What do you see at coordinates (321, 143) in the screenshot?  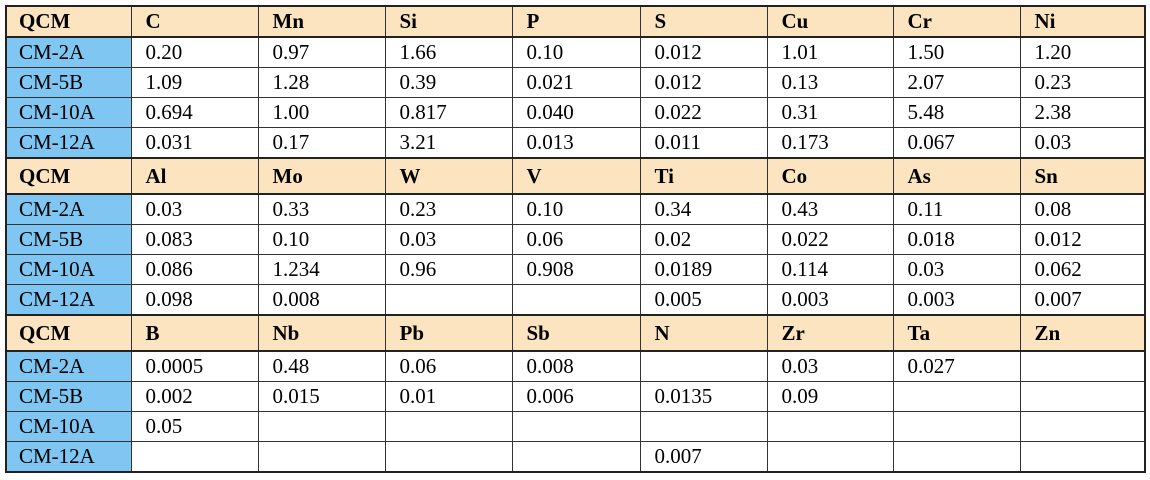 I see `value-cell: 0.17` at bounding box center [321, 143].